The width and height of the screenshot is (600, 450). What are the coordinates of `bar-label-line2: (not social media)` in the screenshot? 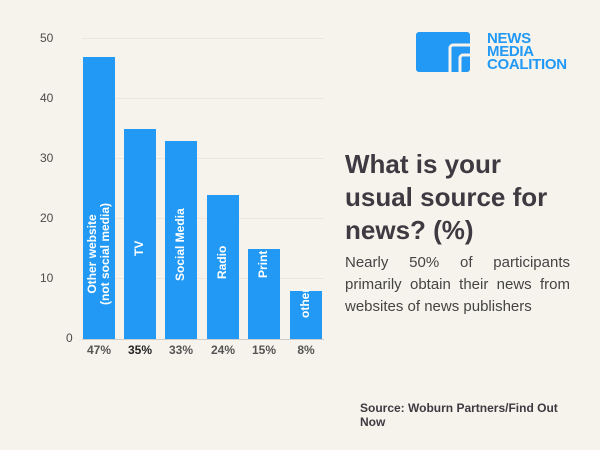 It's located at (105, 253).